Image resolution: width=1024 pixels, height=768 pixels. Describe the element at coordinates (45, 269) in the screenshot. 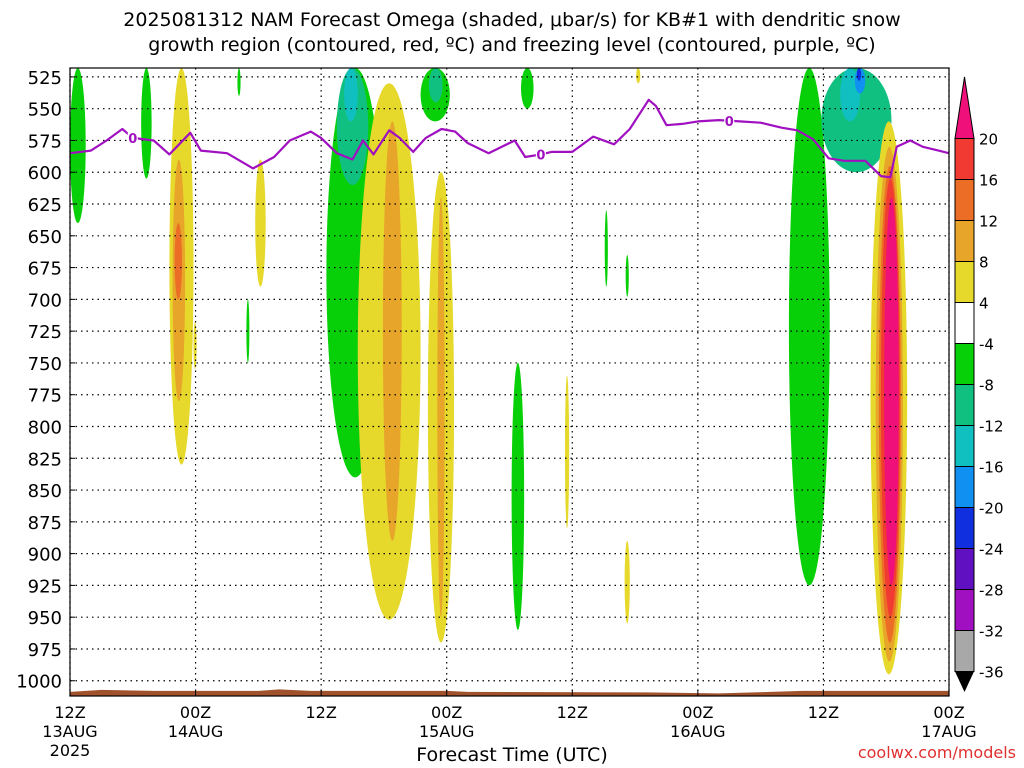

I see `y-tick-label: 675` at that location.